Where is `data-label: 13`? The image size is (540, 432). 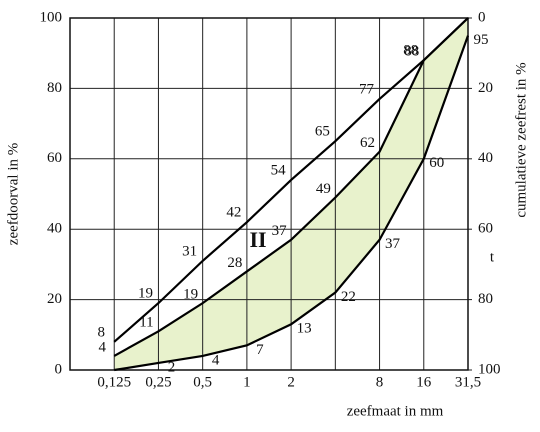
data-label: 13 is located at coordinates (304, 329).